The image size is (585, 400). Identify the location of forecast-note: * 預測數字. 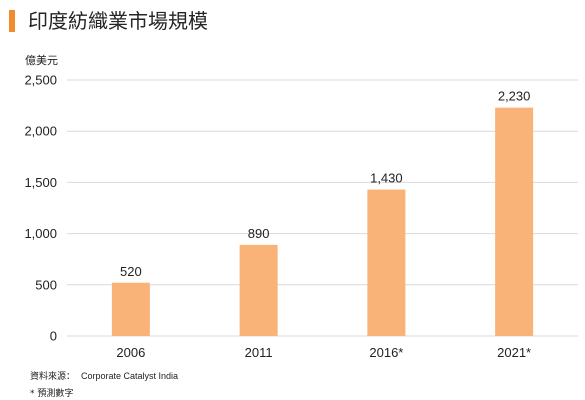
(52, 394).